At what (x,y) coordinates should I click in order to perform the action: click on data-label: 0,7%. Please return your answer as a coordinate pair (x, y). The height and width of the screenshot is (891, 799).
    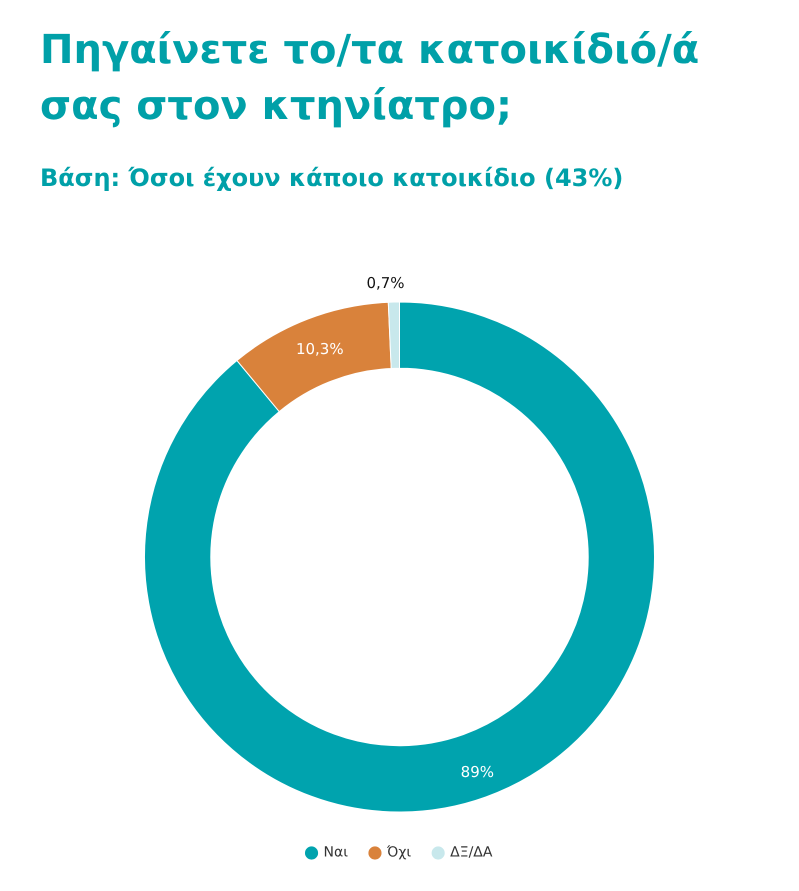
    Looking at the image, I should click on (385, 283).